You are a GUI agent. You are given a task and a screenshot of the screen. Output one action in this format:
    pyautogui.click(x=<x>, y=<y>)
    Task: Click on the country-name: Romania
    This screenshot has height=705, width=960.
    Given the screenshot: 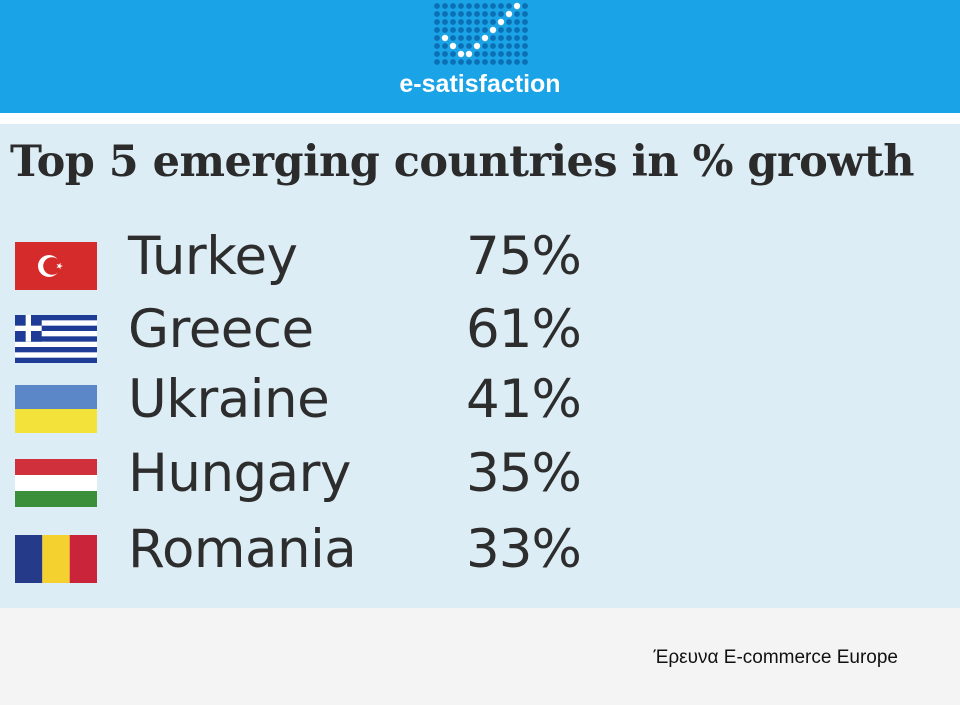 What is the action you would take?
    pyautogui.click(x=242, y=549)
    